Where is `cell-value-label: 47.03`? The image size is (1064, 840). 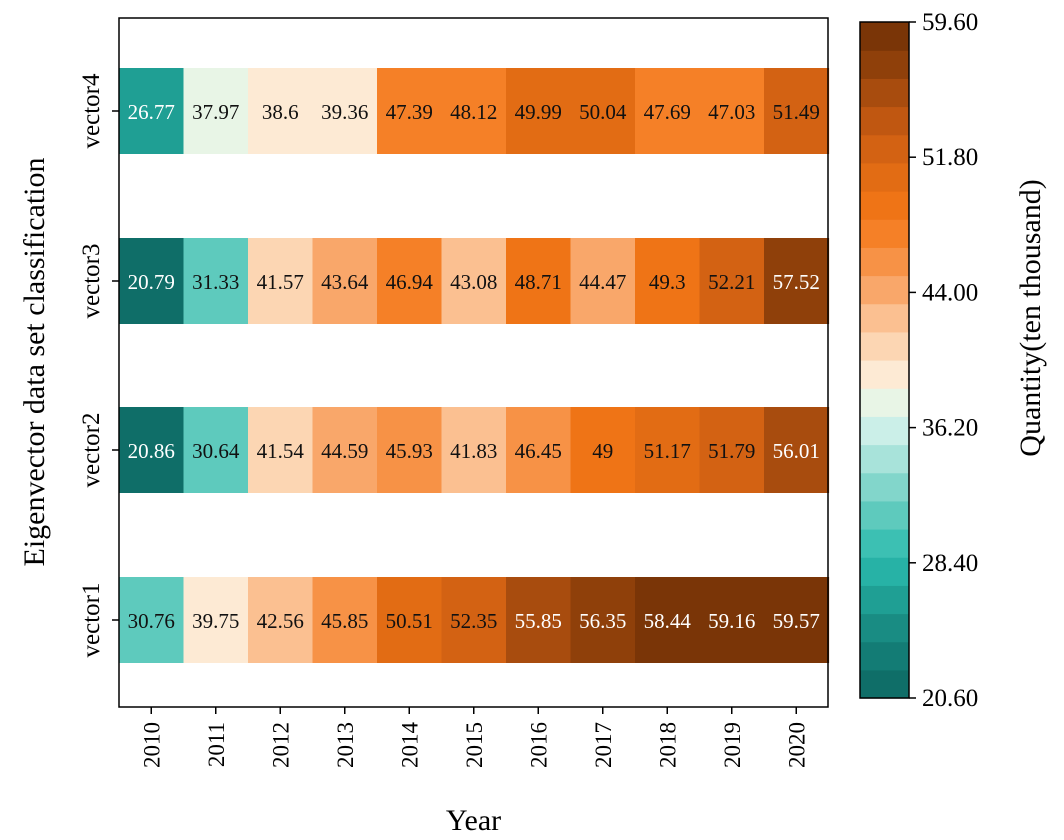 cell-value-label: 47.03 is located at coordinates (731, 112).